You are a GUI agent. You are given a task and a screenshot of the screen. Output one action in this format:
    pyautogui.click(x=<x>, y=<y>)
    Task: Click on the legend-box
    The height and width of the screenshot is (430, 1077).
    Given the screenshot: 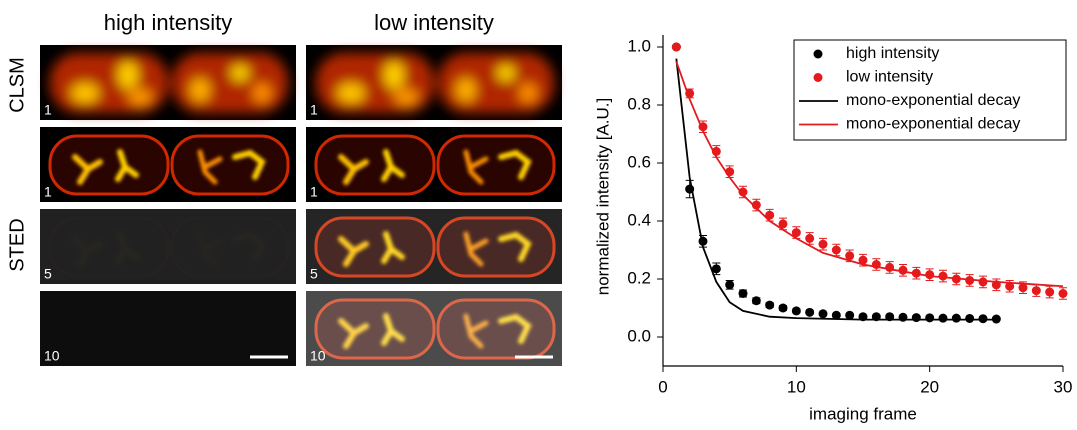 What is the action you would take?
    pyautogui.click(x=930, y=90)
    